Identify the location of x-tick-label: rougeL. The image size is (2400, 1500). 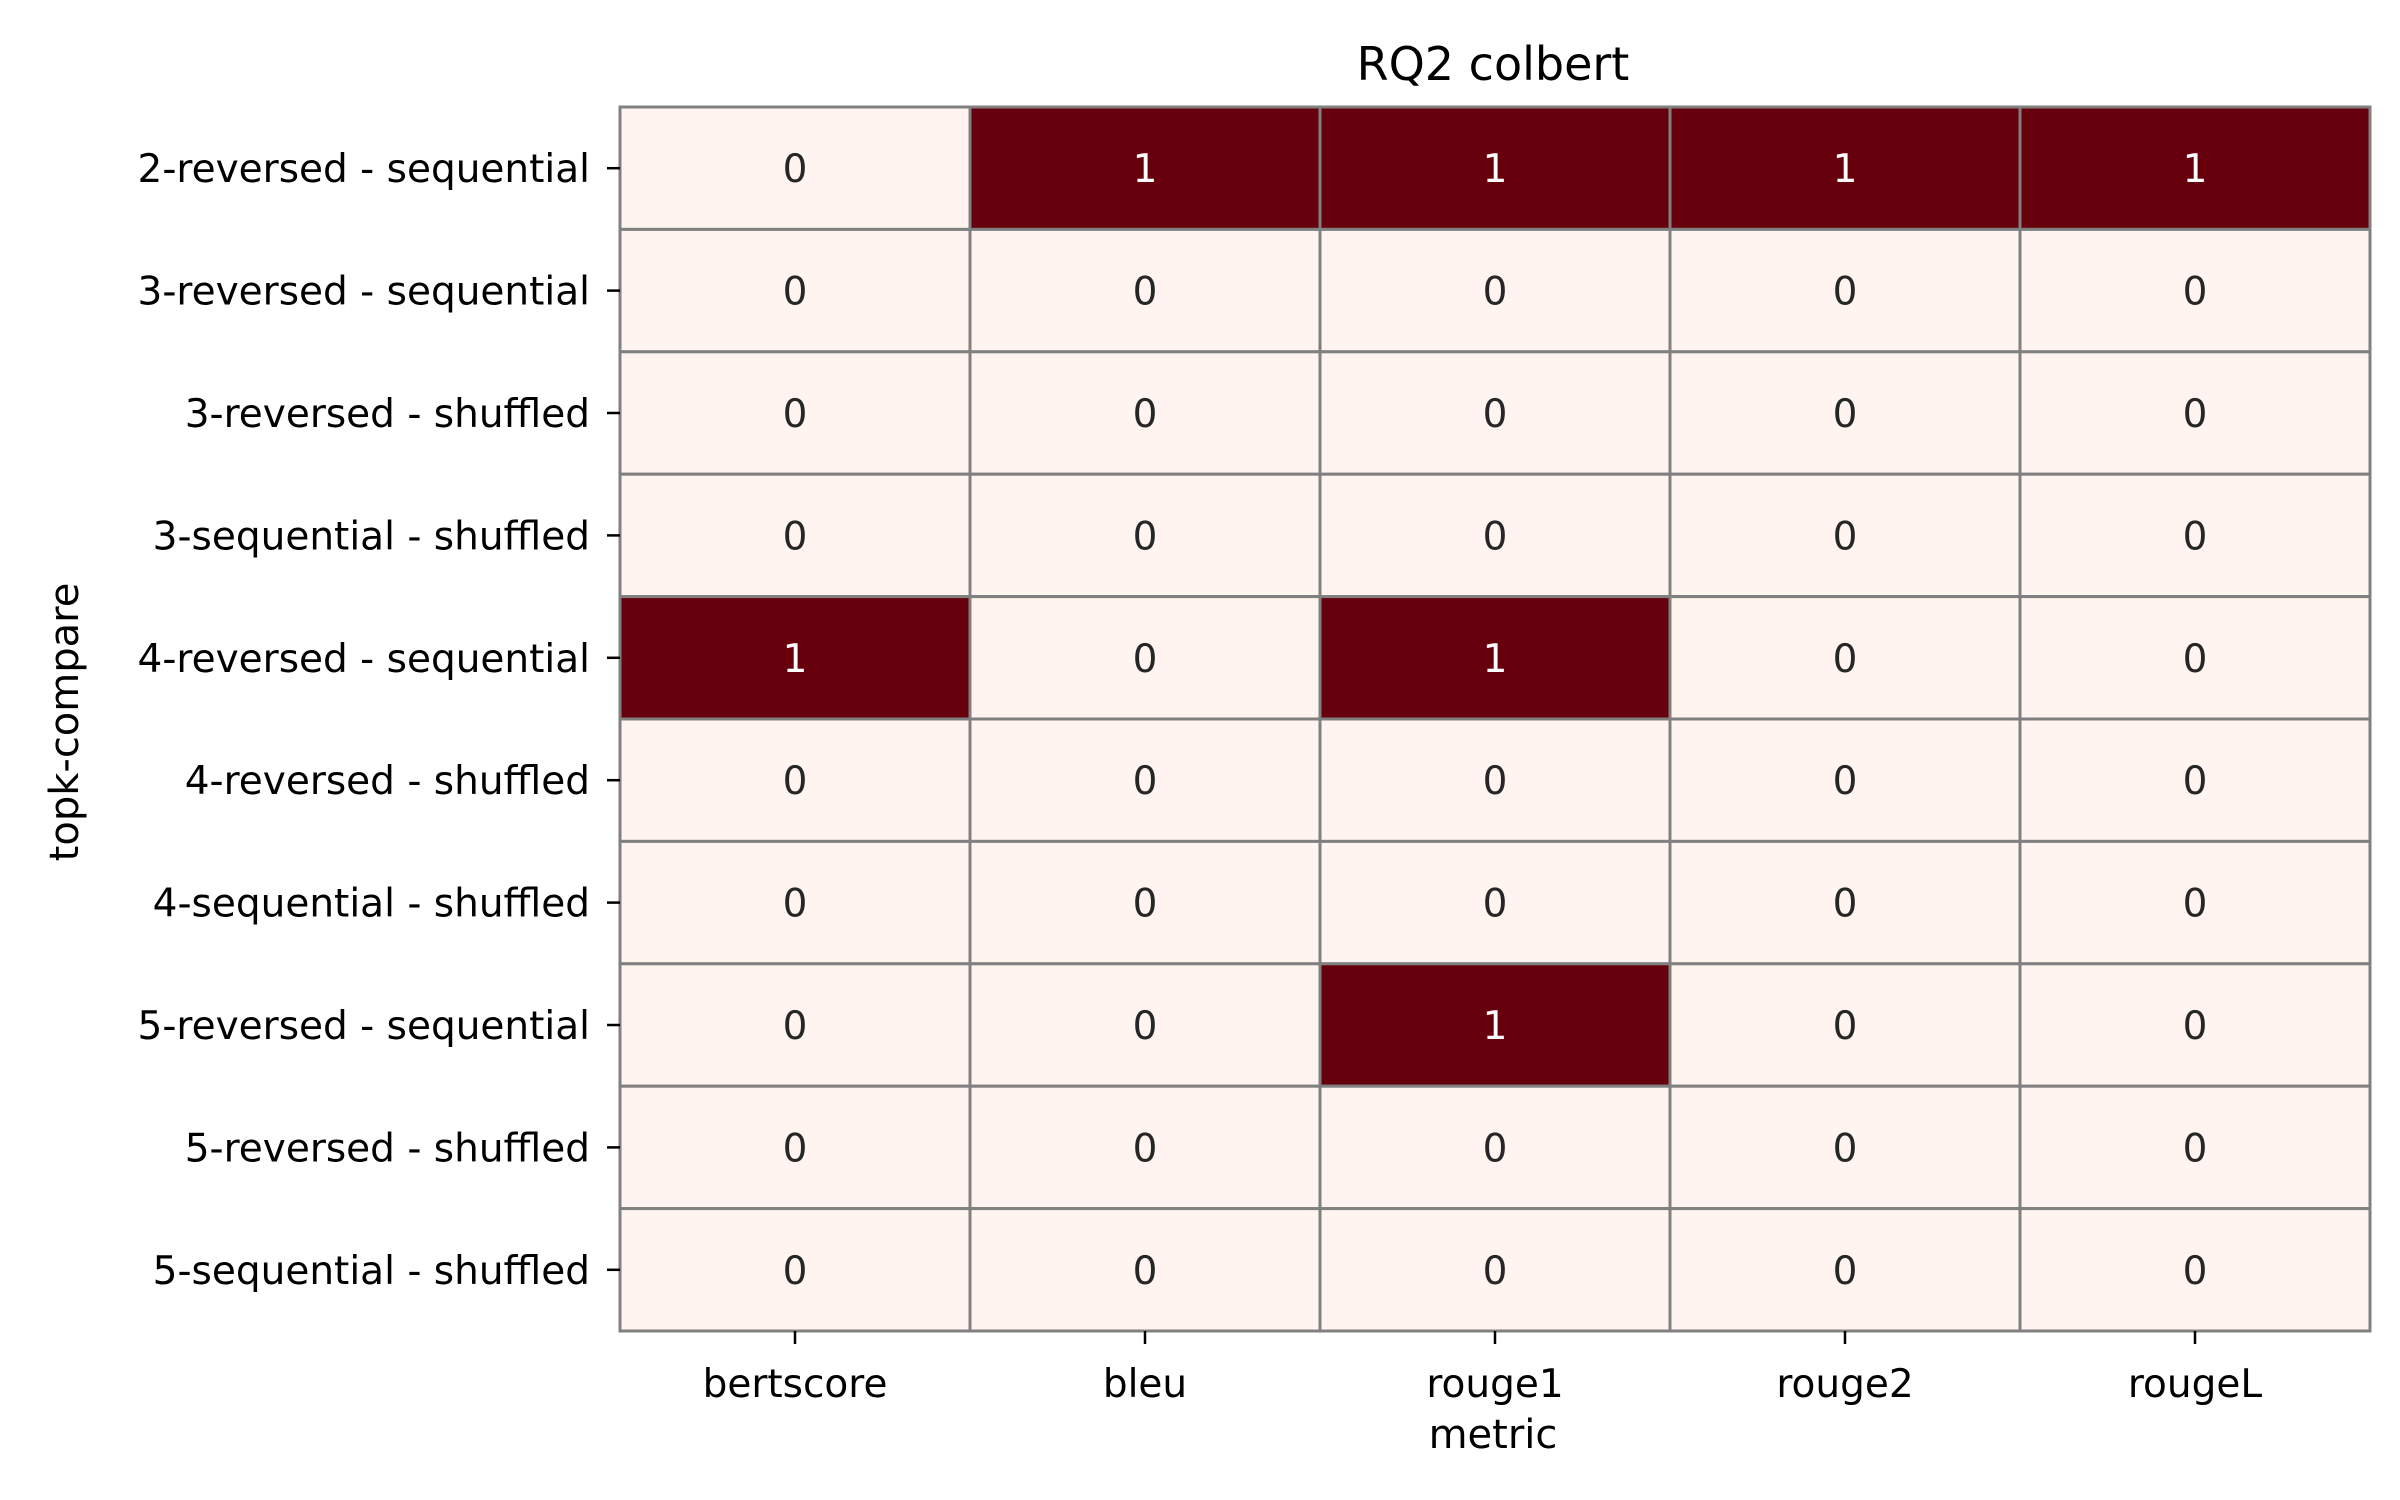
(2195, 1384).